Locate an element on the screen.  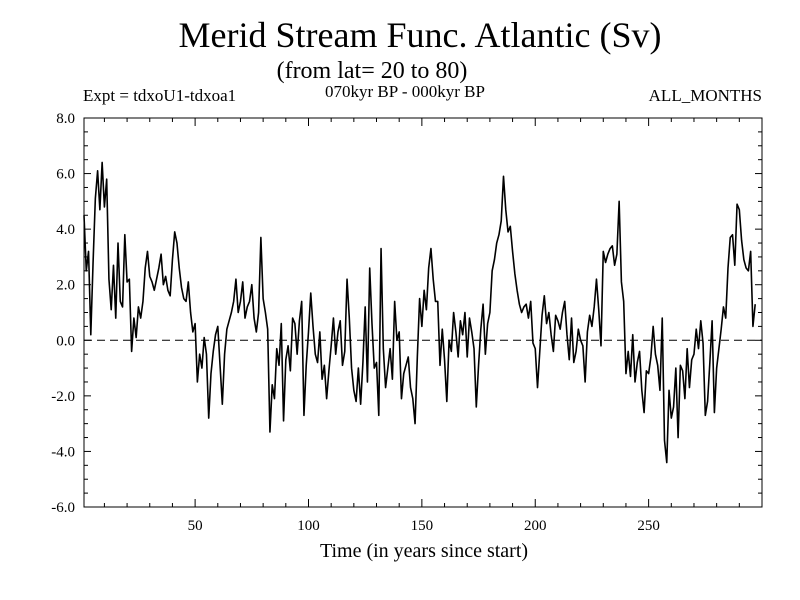
months-label: ALL_MONTHS is located at coordinates (705, 95).